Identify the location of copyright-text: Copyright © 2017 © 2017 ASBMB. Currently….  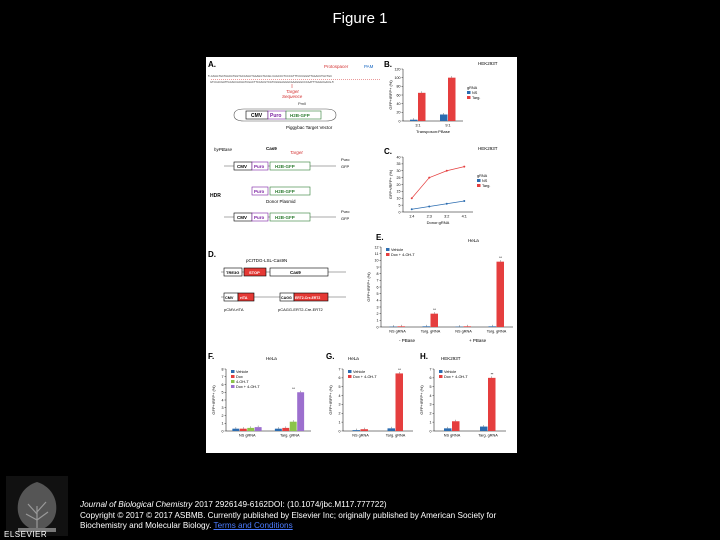
(288, 520).